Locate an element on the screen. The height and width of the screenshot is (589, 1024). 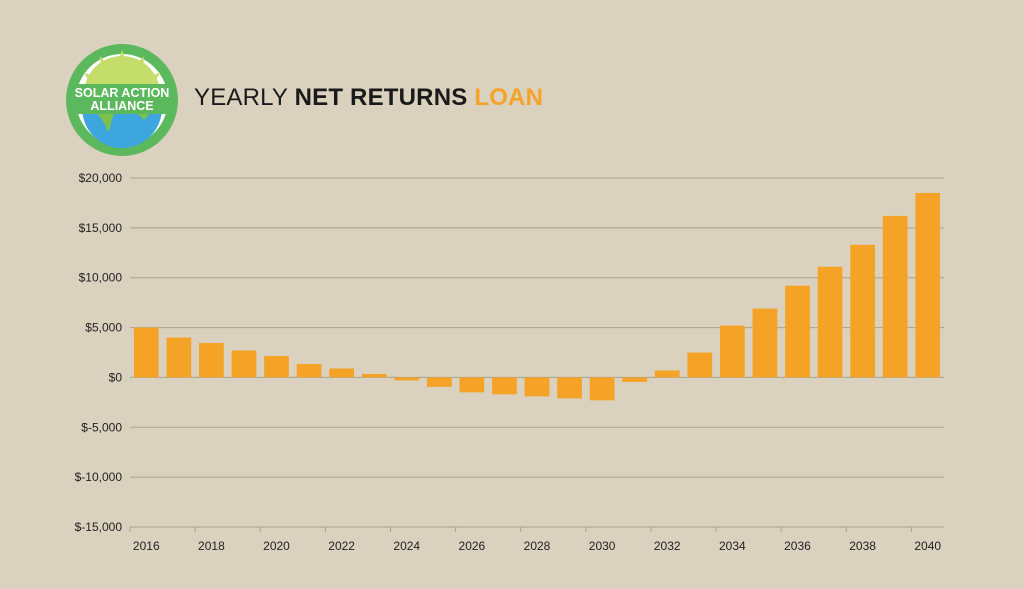
y-tick-label: $5,000 is located at coordinates (103, 328).